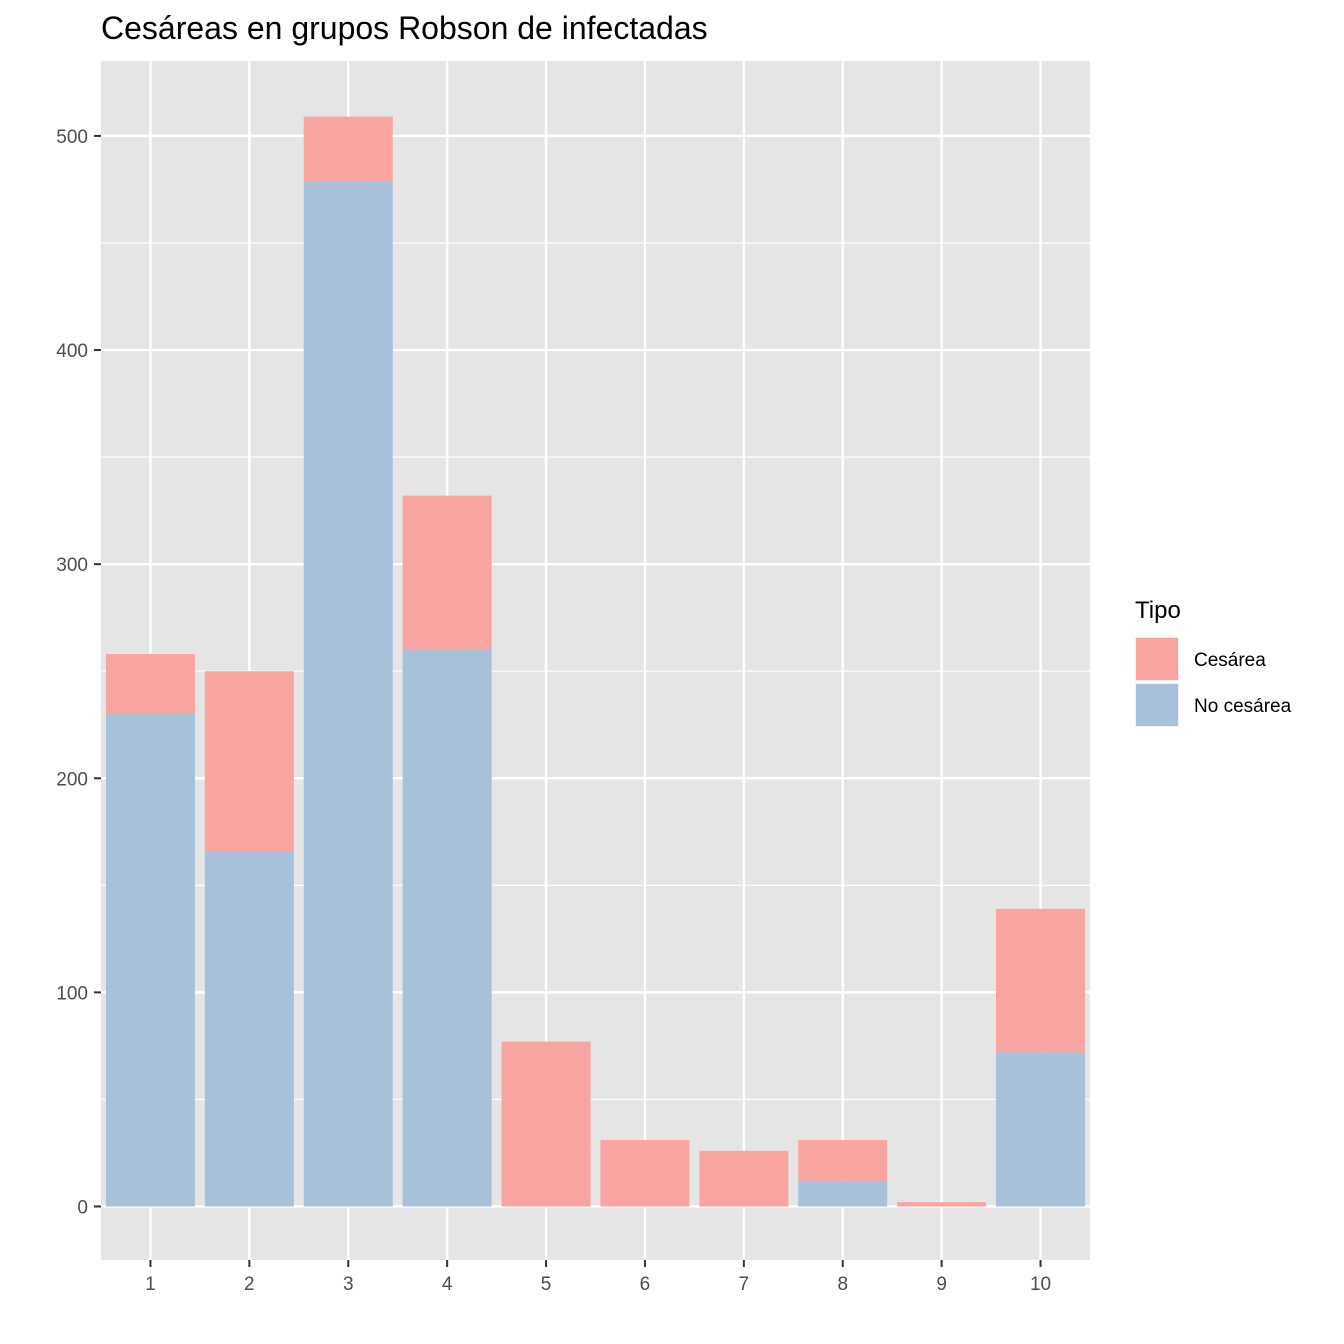 The image size is (1344, 1344). Describe the element at coordinates (72, 779) in the screenshot. I see `y-tick-label: 200` at that location.